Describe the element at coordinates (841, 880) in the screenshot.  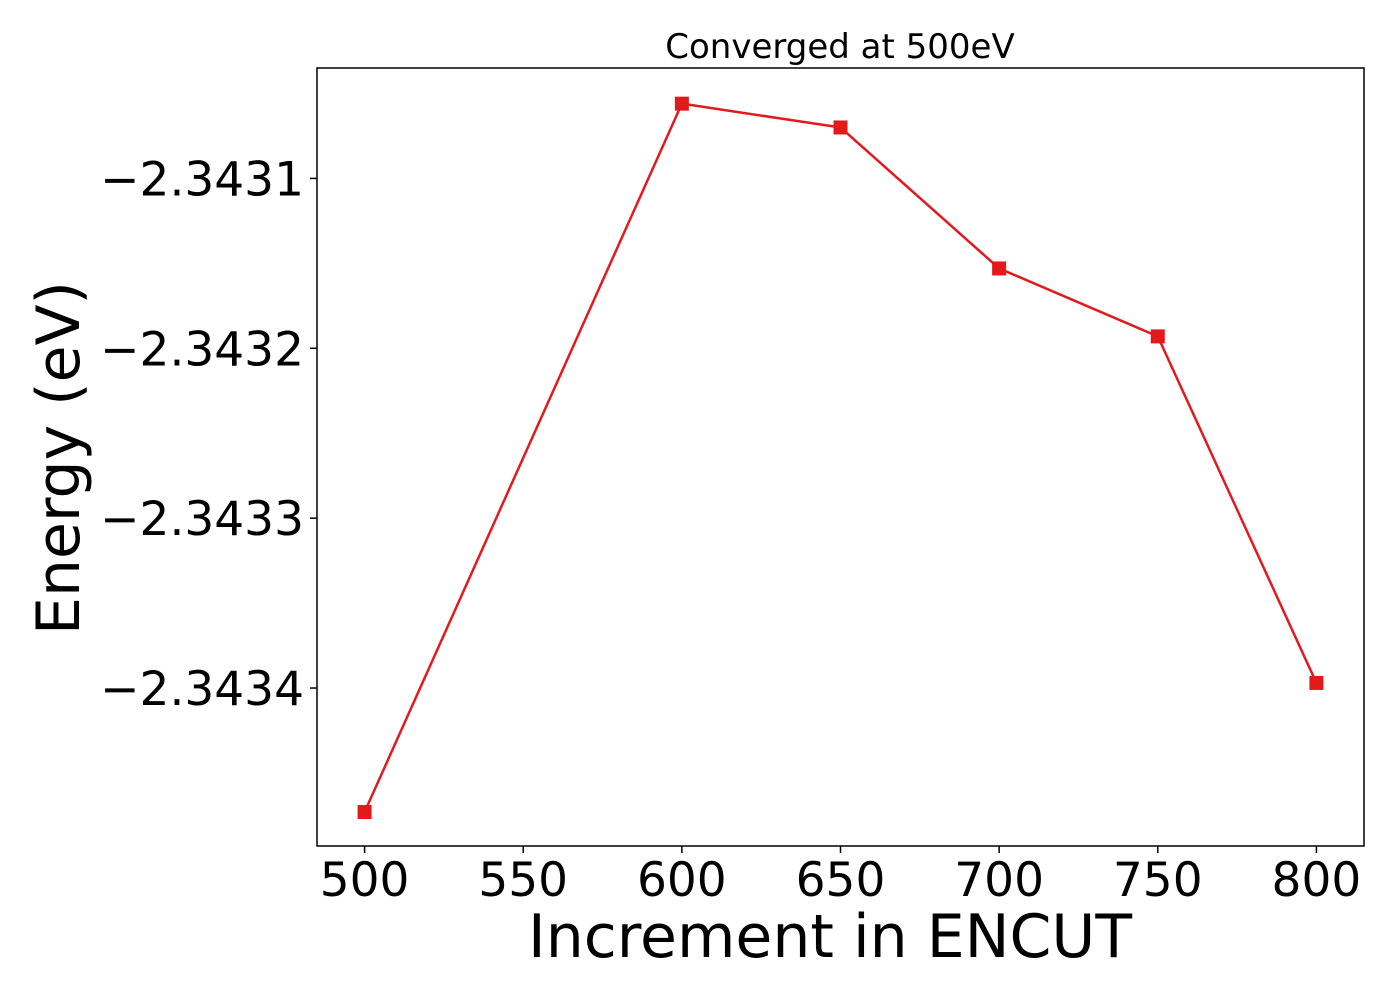
I see `x-tick-label: 650` at that location.